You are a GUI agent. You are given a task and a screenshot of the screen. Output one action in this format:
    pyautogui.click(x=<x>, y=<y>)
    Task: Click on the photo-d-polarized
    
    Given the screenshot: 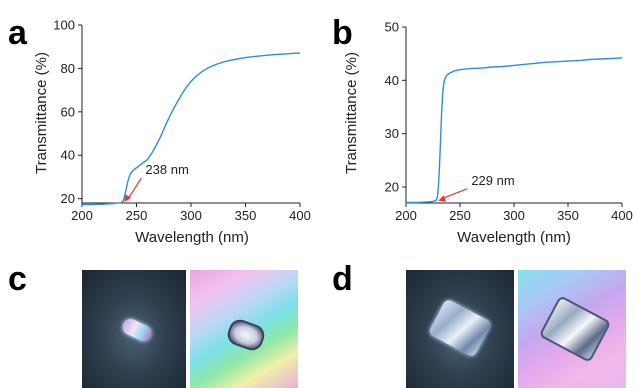 What is the action you would take?
    pyautogui.click(x=572, y=329)
    